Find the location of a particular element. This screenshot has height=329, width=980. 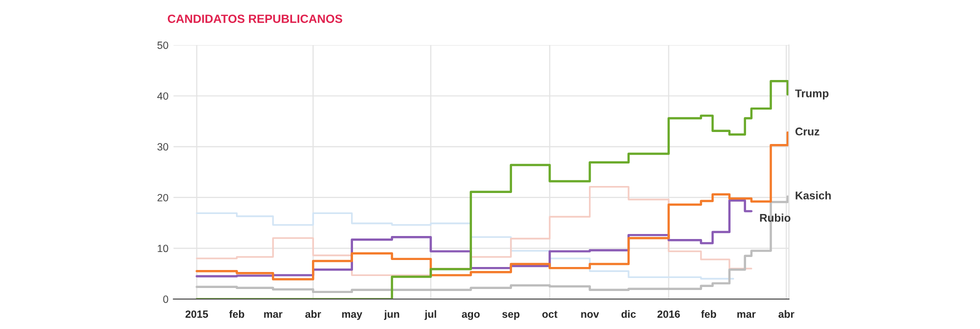

x-tick-label: dic is located at coordinates (628, 314).